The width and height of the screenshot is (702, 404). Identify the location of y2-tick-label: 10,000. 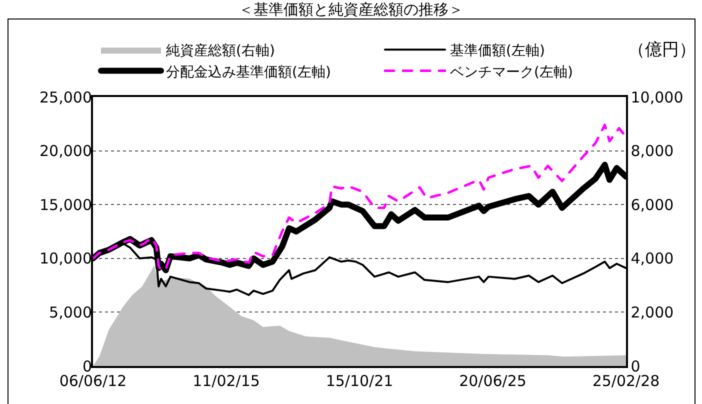
(657, 97).